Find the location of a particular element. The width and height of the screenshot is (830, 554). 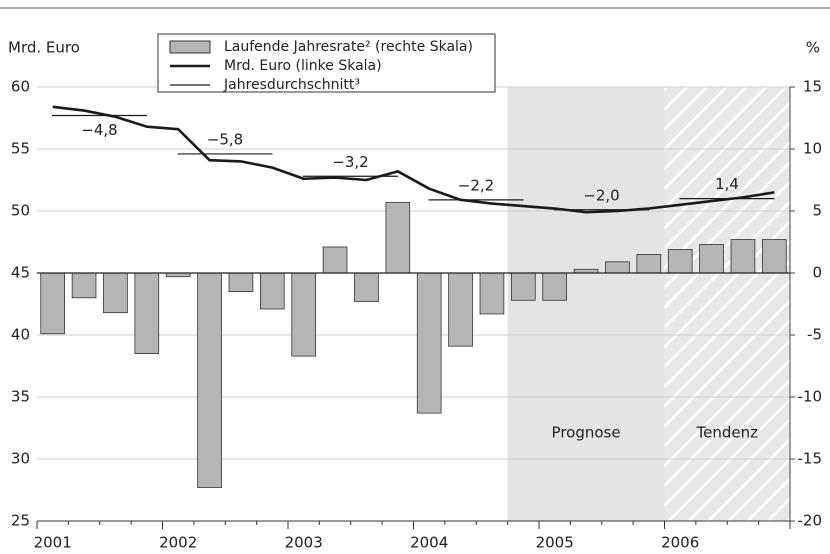

y-tick-label: 45 is located at coordinates (20, 273).